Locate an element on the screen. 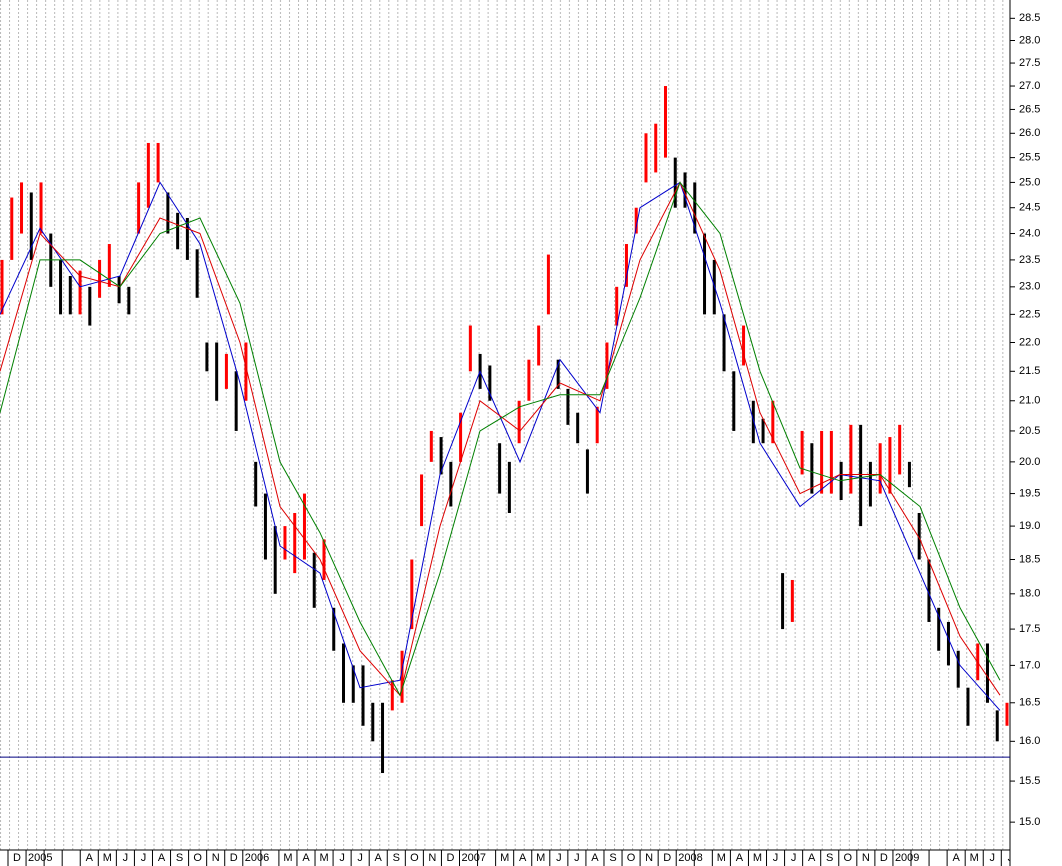 The height and width of the screenshot is (866, 1062). y-tick-label: 17.5 is located at coordinates (1029, 629).